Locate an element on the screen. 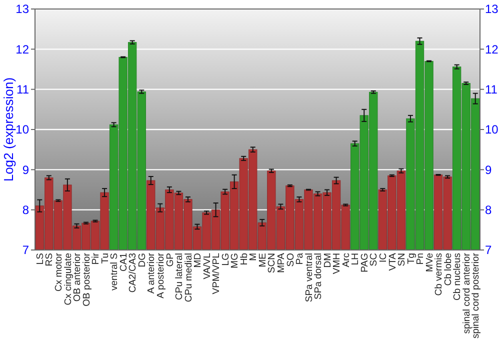 The height and width of the screenshot is (350, 500). y-tick-label: 12 is located at coordinates (23, 49).